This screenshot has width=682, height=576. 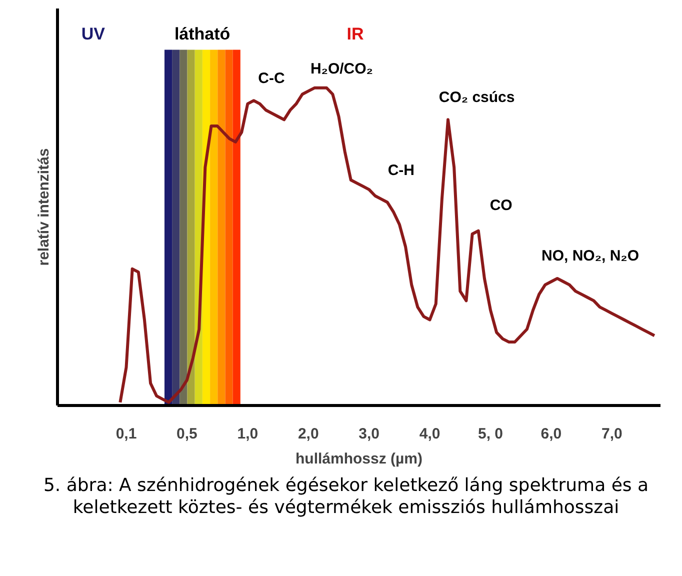 I want to click on text: 5. ábra: A szénhidrogének égésekor keletkező láng spektruma és a keletkezett köztes- és végtermékek emissziós hullámhosszai, so click(x=346, y=496).